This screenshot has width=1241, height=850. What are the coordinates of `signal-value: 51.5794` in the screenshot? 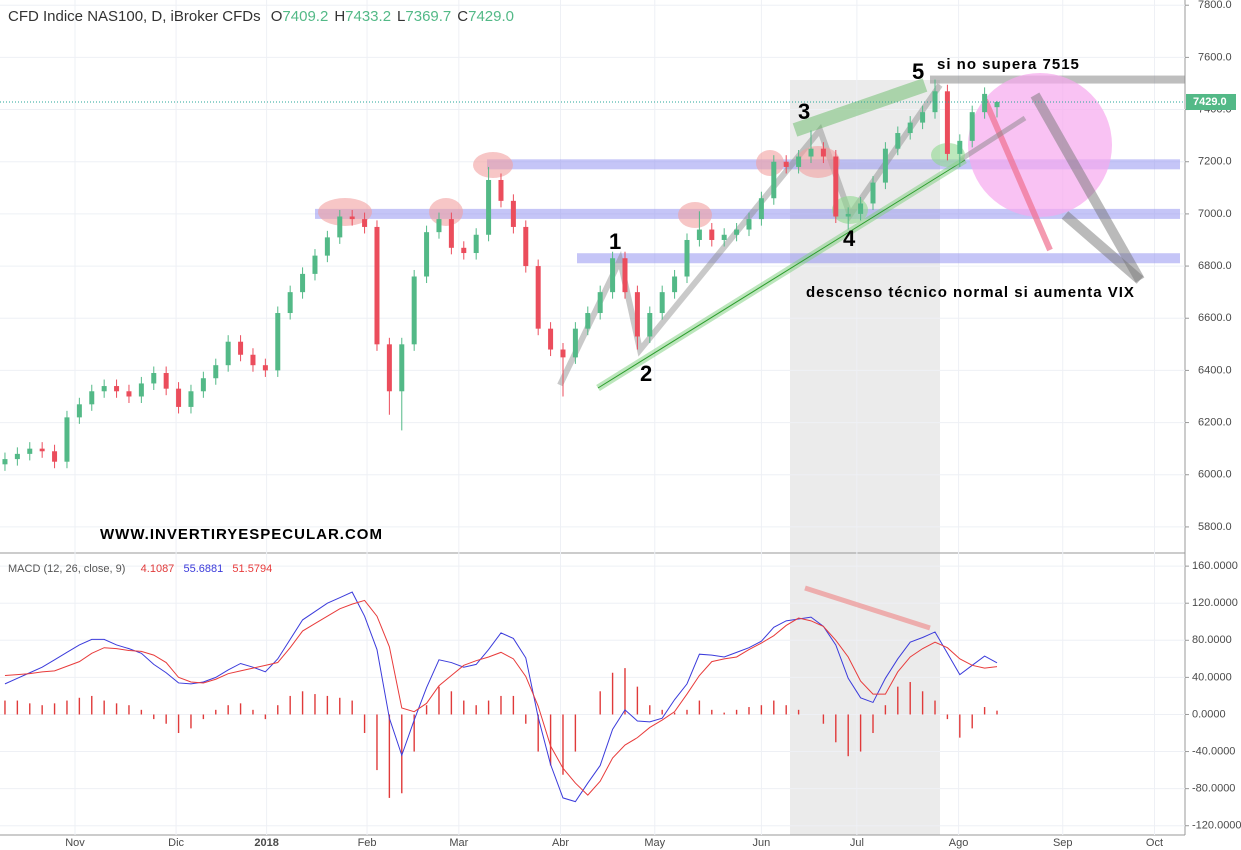 It's located at (252, 569).